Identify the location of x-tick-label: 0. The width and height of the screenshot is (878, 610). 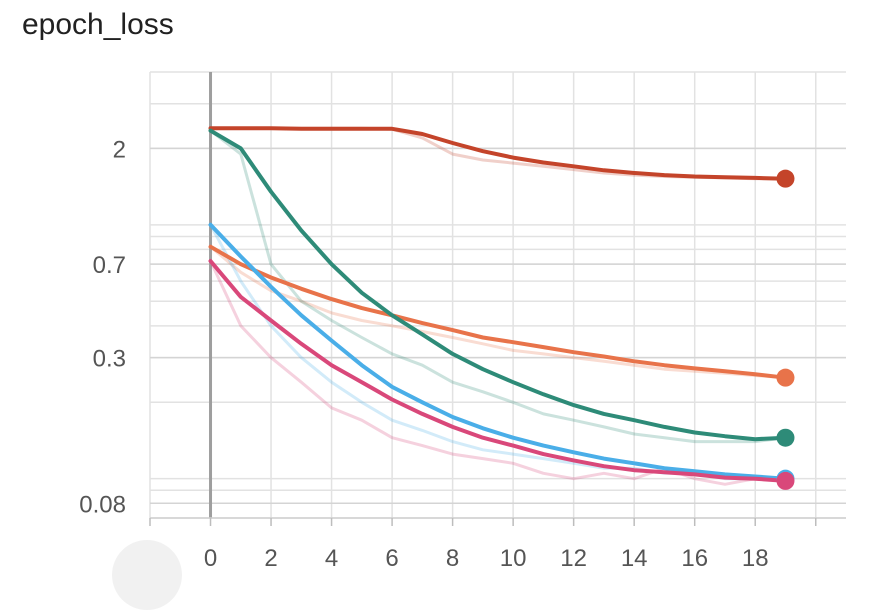
(210, 558).